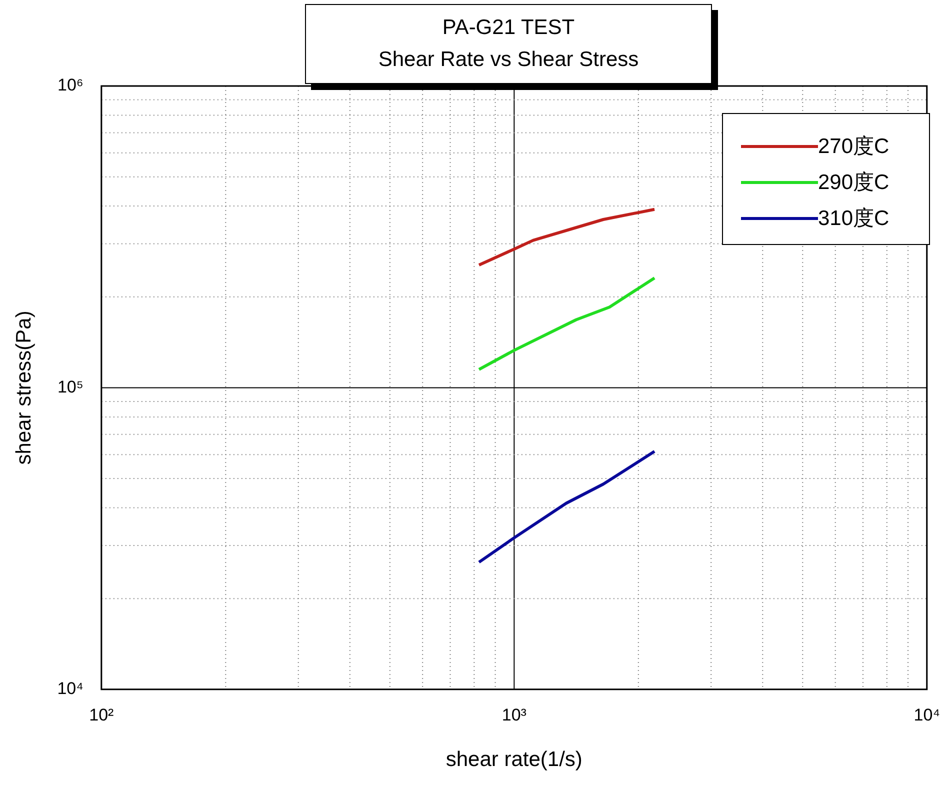 The width and height of the screenshot is (948, 789). What do you see at coordinates (70, 85) in the screenshot?
I see `y-tick-label: 10⁶` at bounding box center [70, 85].